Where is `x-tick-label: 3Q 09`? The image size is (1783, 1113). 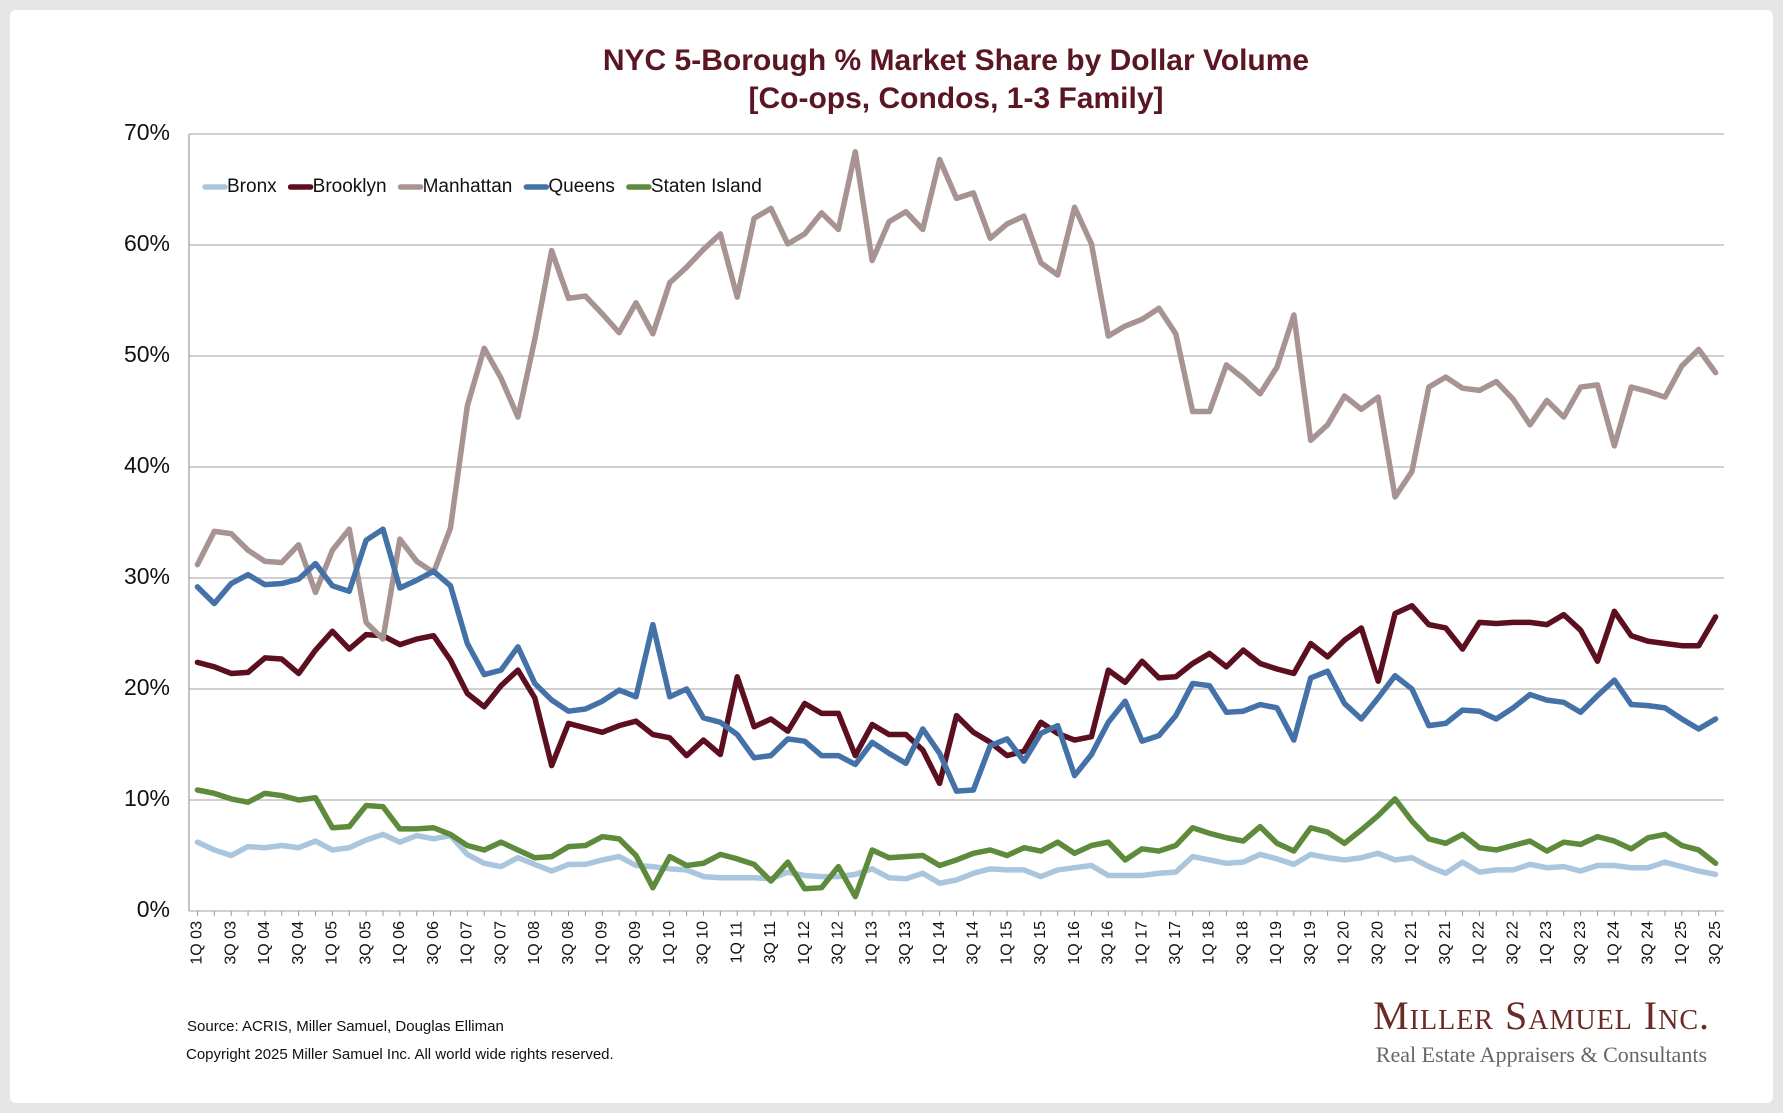
x-tick-label: 3Q 09 is located at coordinates (635, 943).